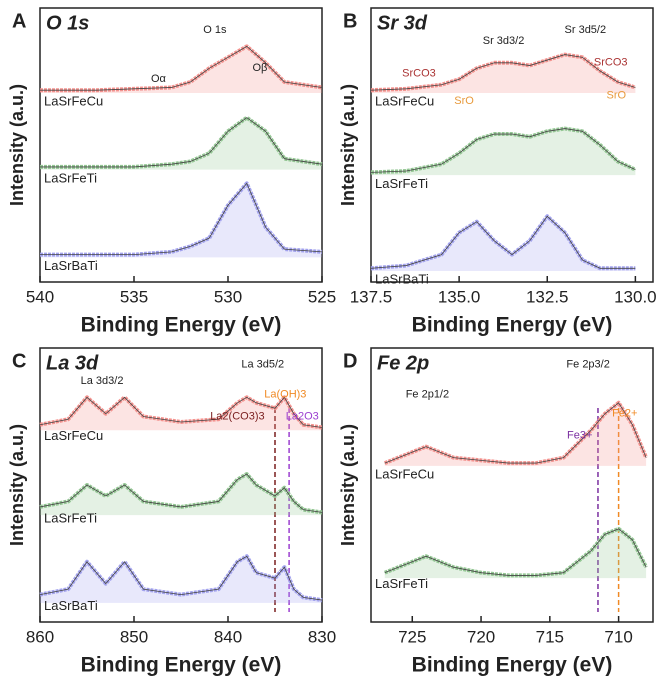 The image size is (661, 678). What do you see at coordinates (412, 636) in the screenshot?
I see `x-tick-label: 725` at bounding box center [412, 636].